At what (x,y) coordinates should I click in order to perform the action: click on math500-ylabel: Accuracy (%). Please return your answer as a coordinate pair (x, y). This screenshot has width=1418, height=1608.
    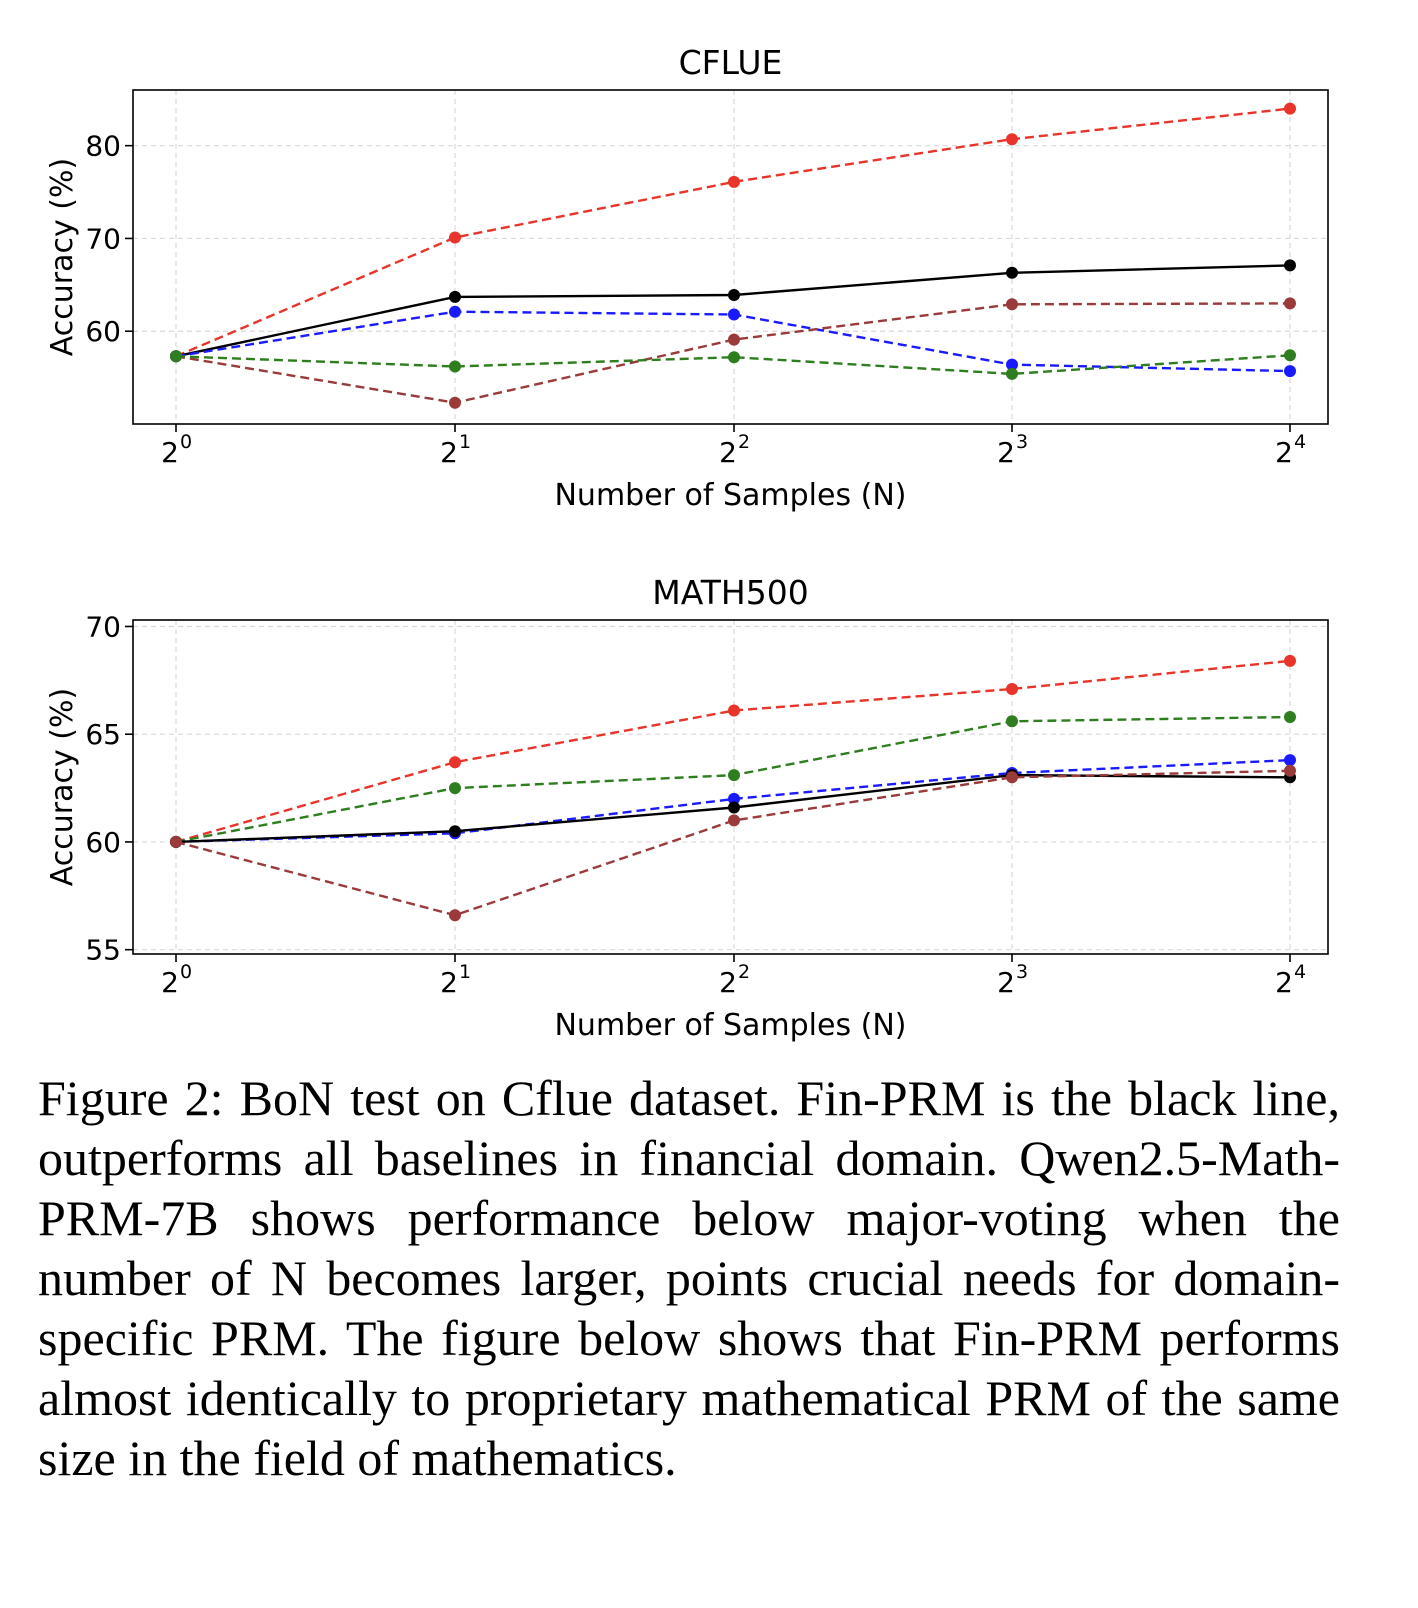
    Looking at the image, I should click on (62, 787).